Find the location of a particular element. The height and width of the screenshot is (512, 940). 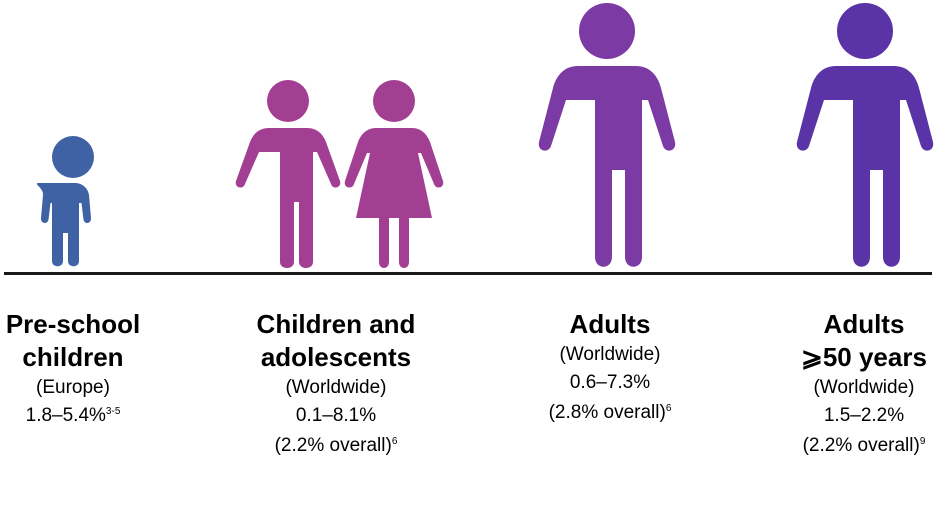

group-title: Children and adolescents is located at coordinates (336, 340).